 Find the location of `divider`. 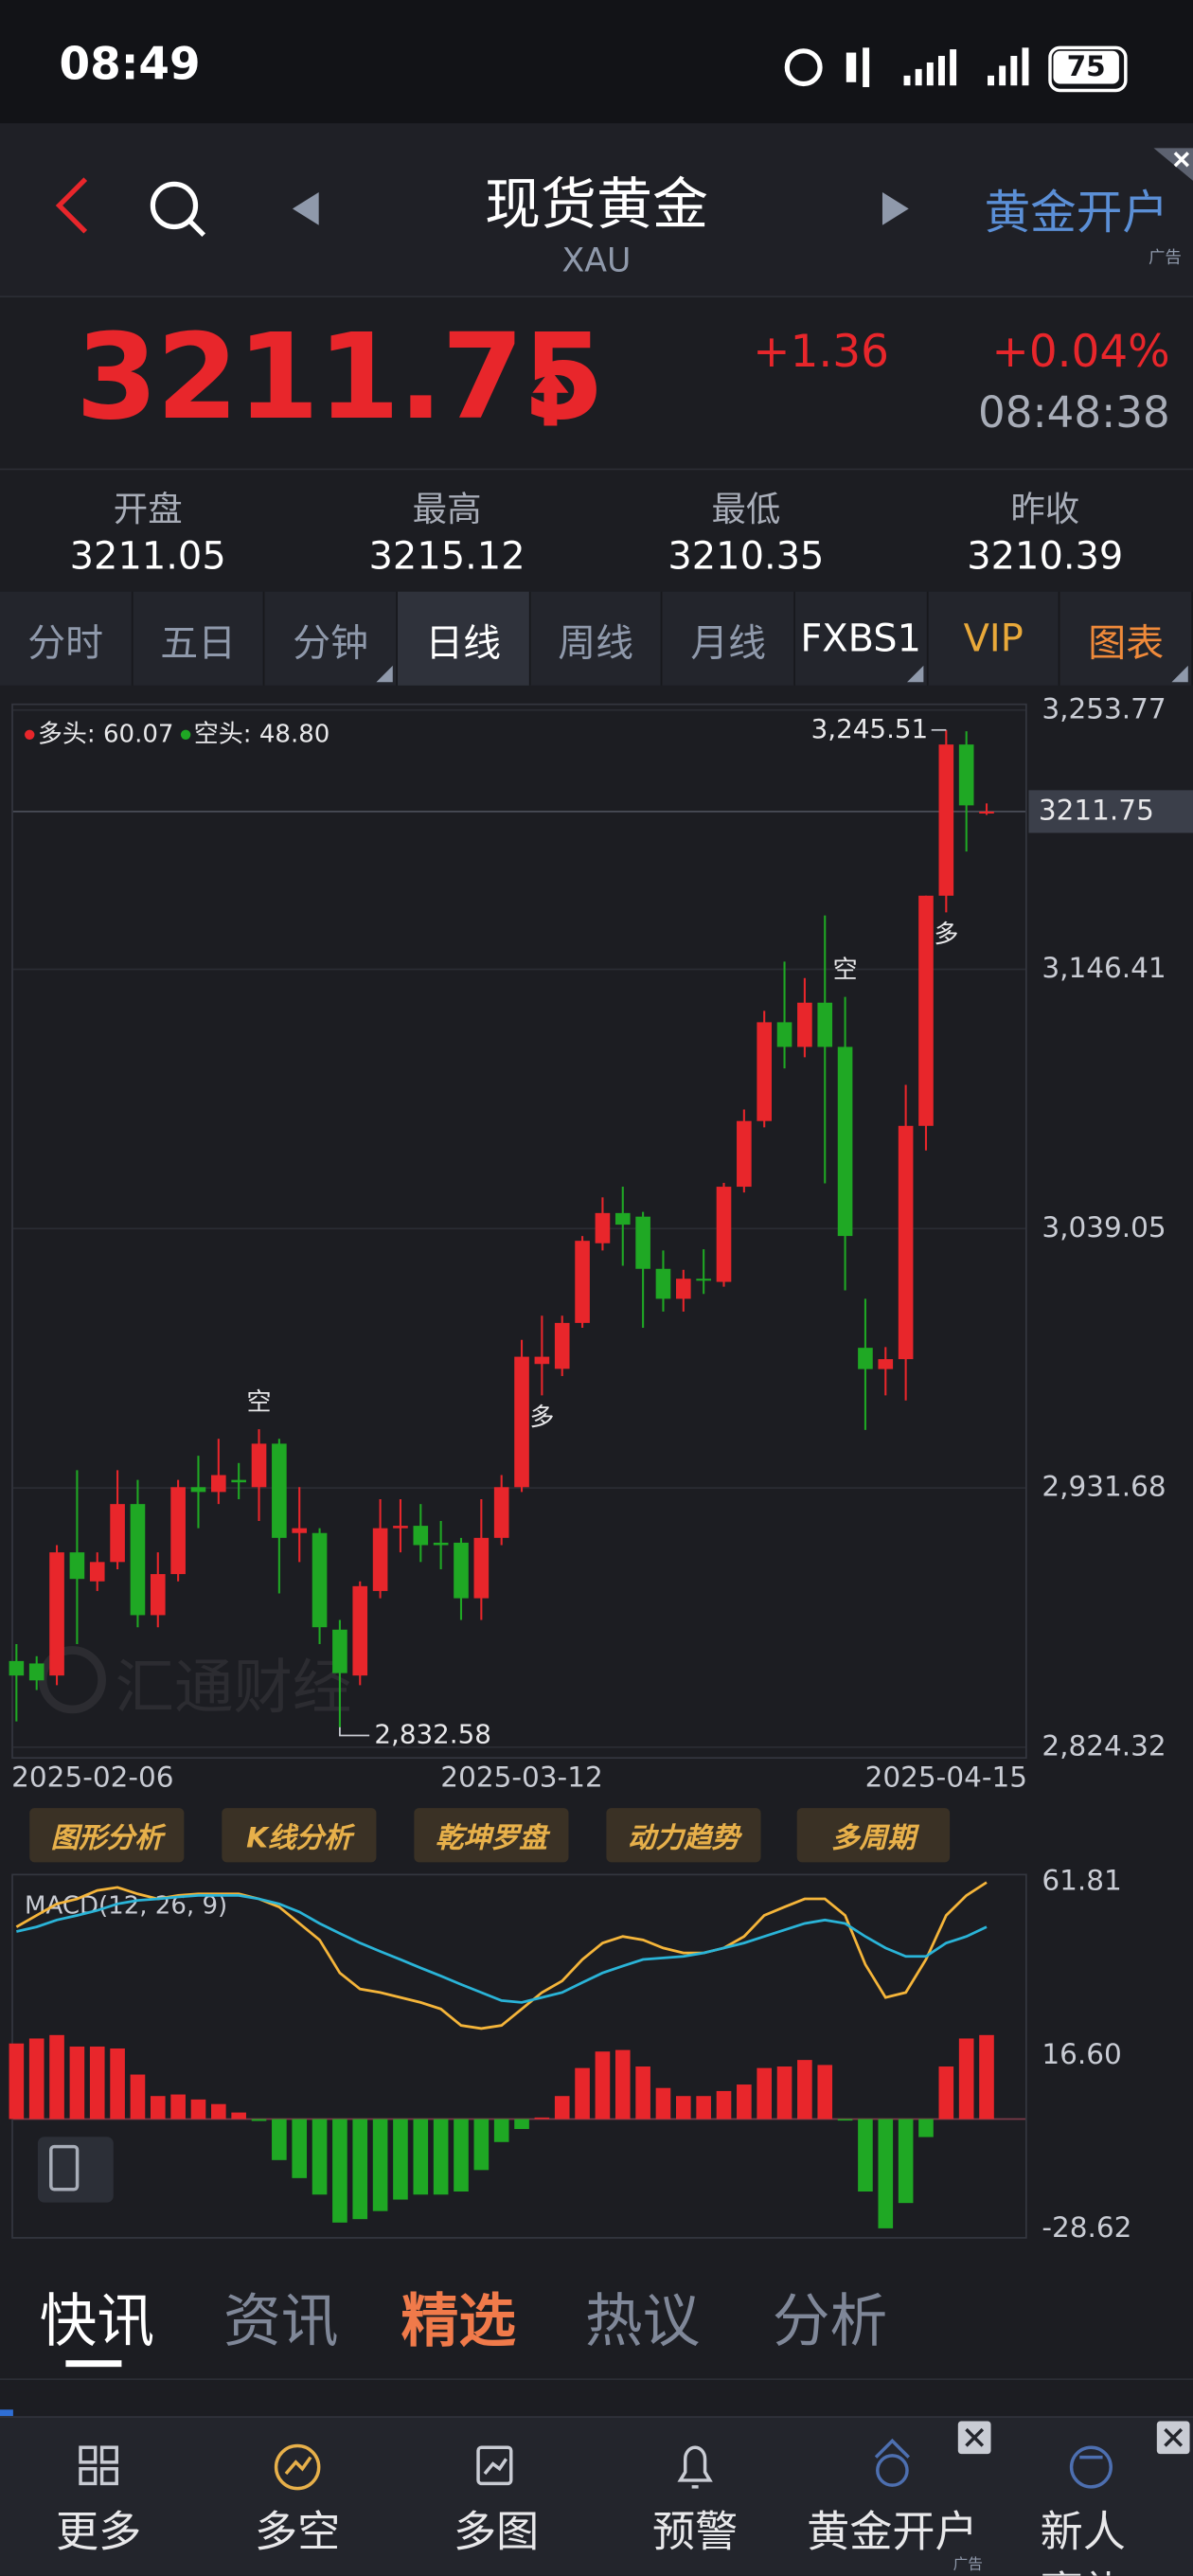

divider is located at coordinates (596, 2379).